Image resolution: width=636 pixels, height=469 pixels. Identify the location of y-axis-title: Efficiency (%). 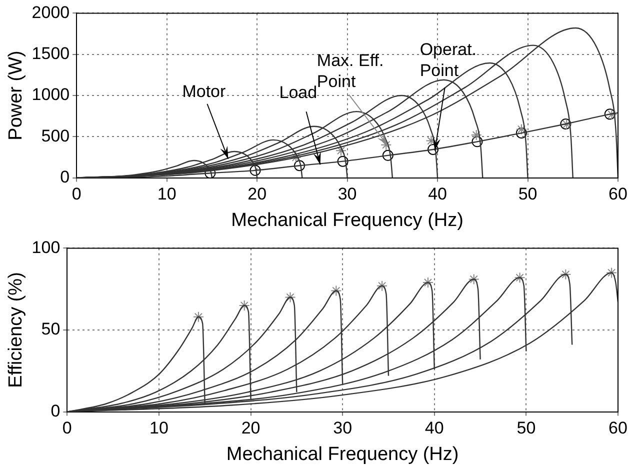
(16, 330).